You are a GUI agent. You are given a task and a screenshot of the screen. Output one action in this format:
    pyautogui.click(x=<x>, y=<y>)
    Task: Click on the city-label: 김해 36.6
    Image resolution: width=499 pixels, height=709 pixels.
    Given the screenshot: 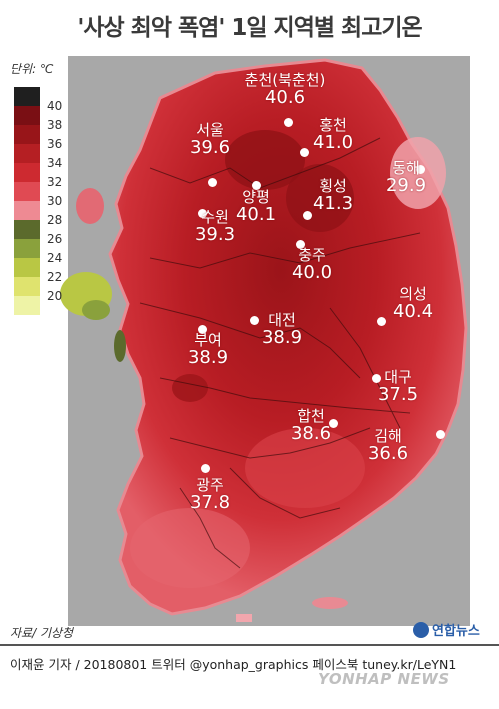 What is the action you would take?
    pyautogui.click(x=388, y=445)
    